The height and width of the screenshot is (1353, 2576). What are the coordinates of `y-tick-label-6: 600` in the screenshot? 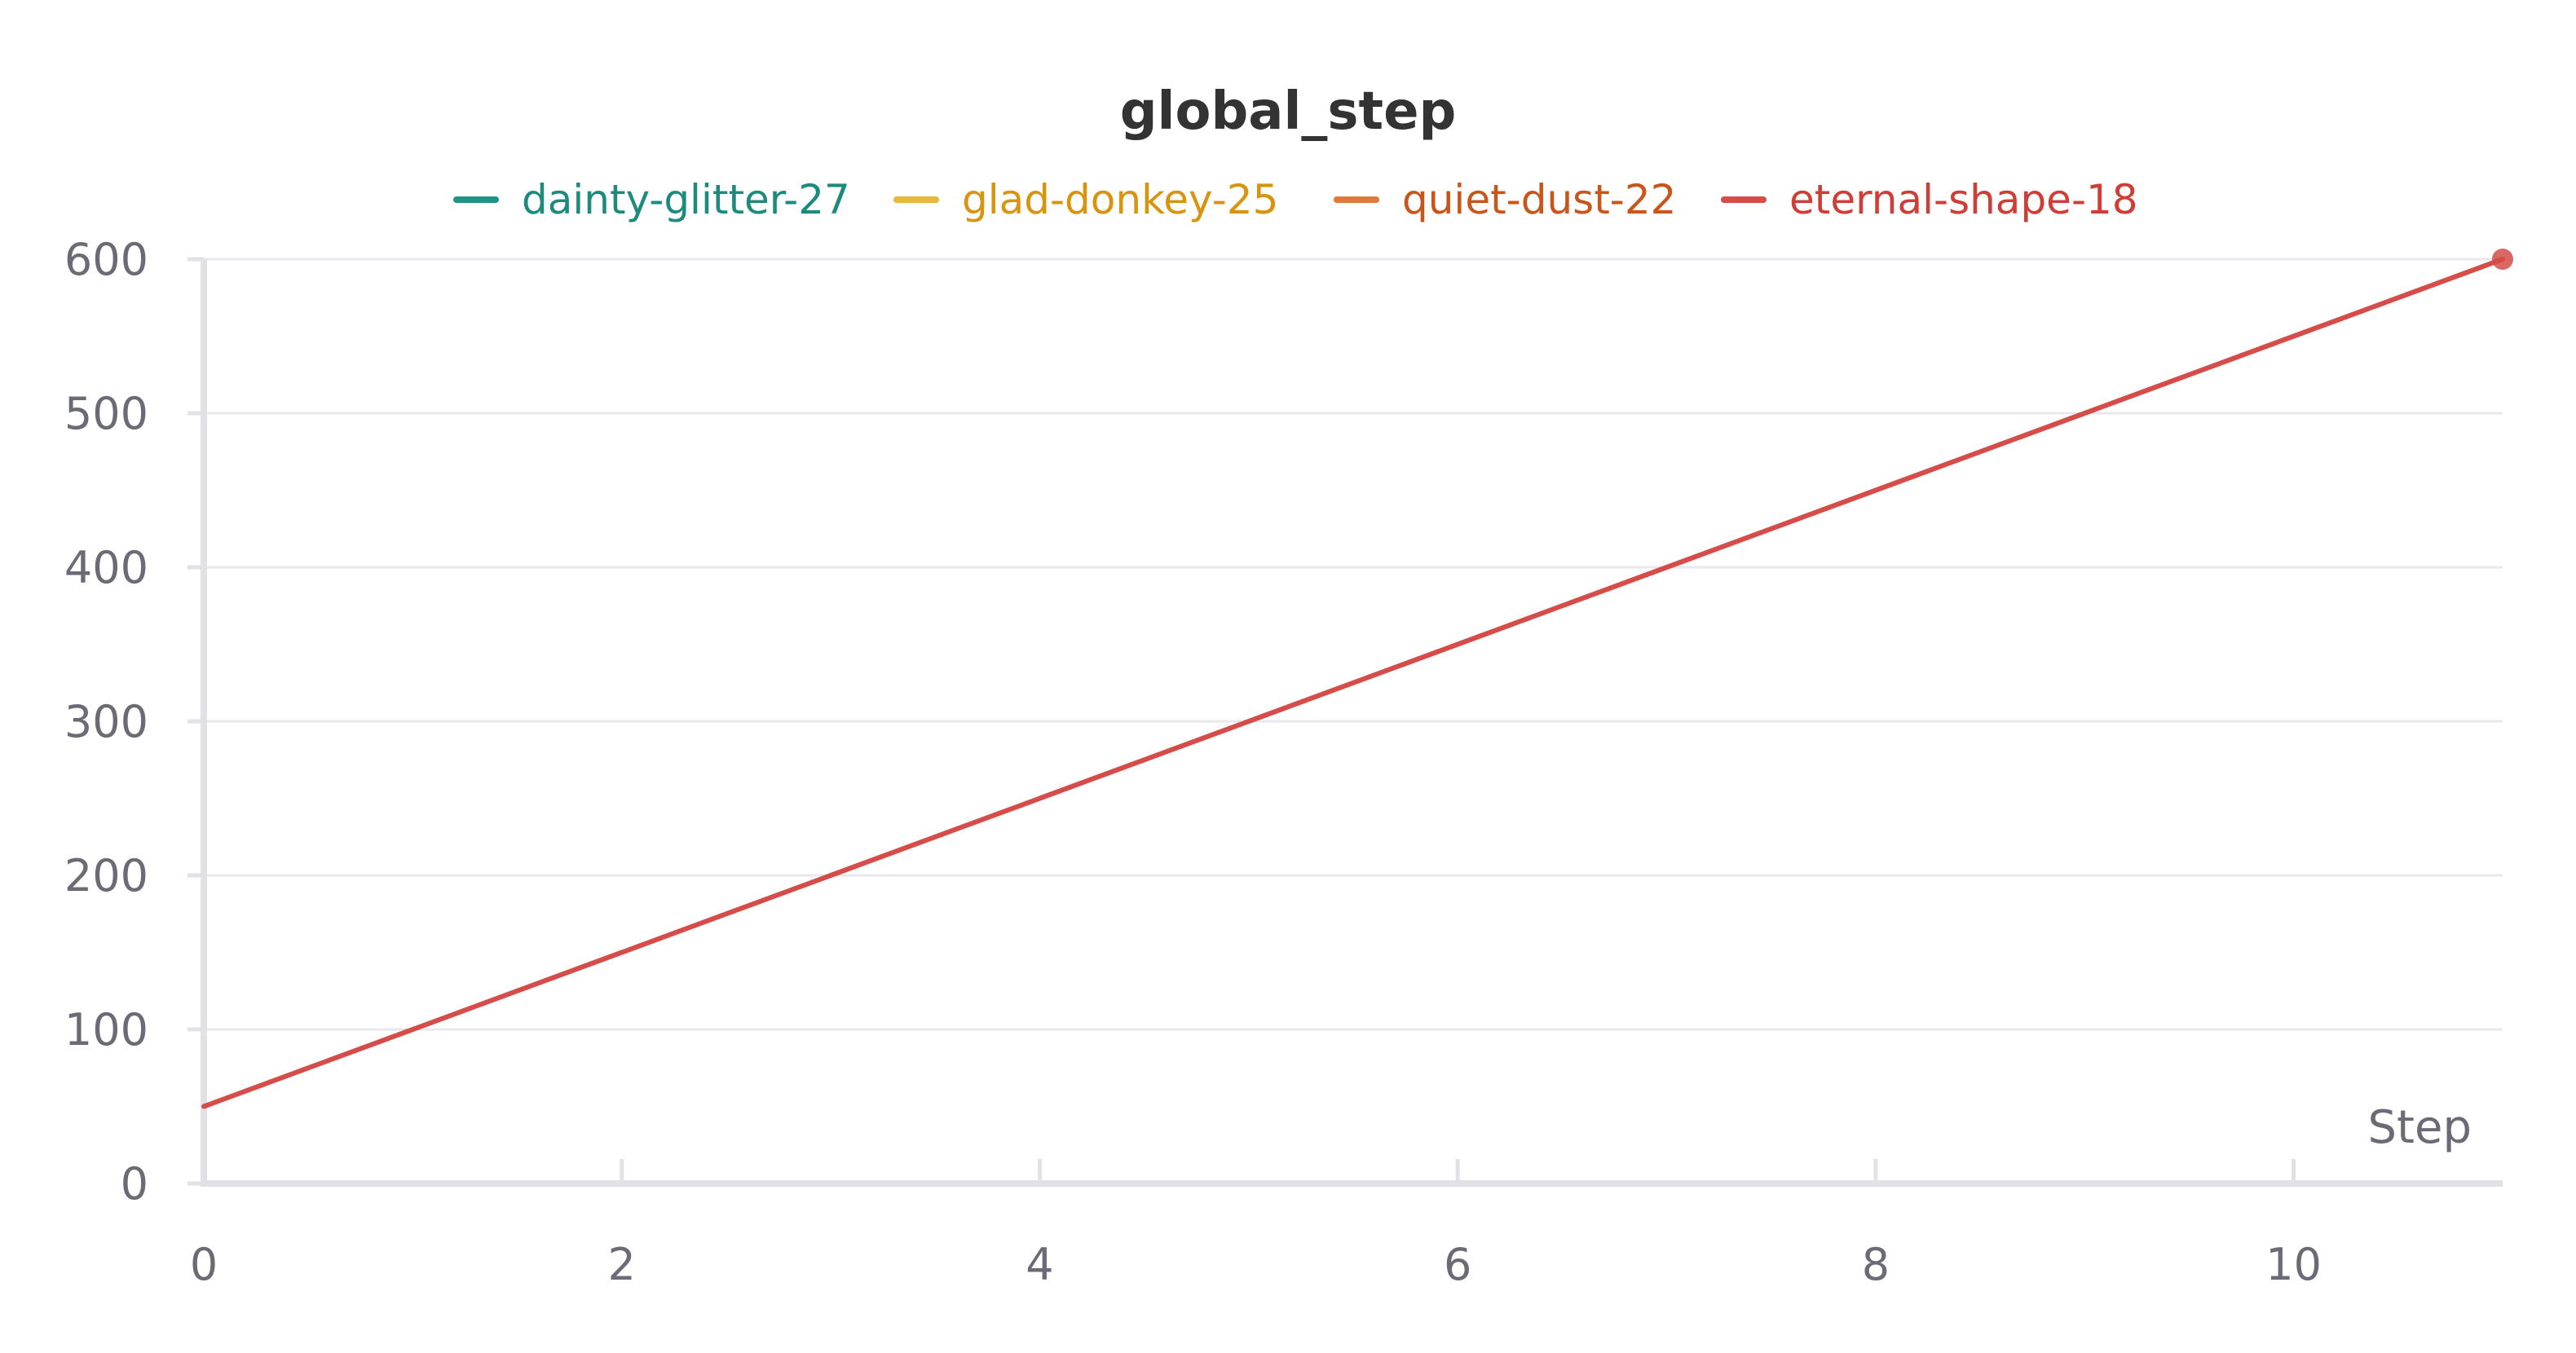 It's located at (106, 259).